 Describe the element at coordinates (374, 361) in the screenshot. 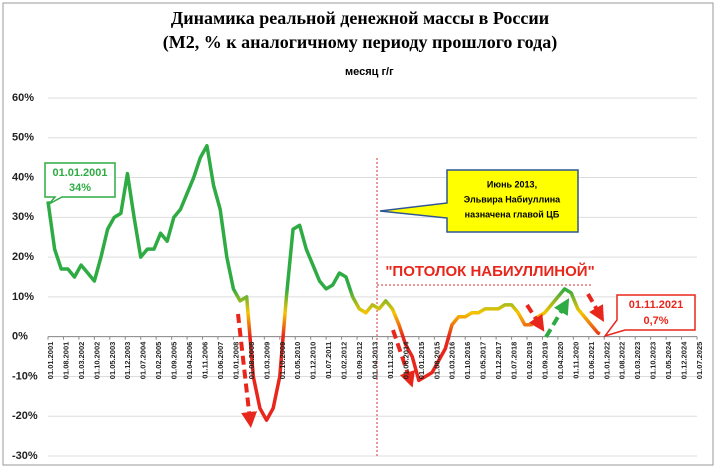

I see `x-tick-label: 01.04.2013` at that location.